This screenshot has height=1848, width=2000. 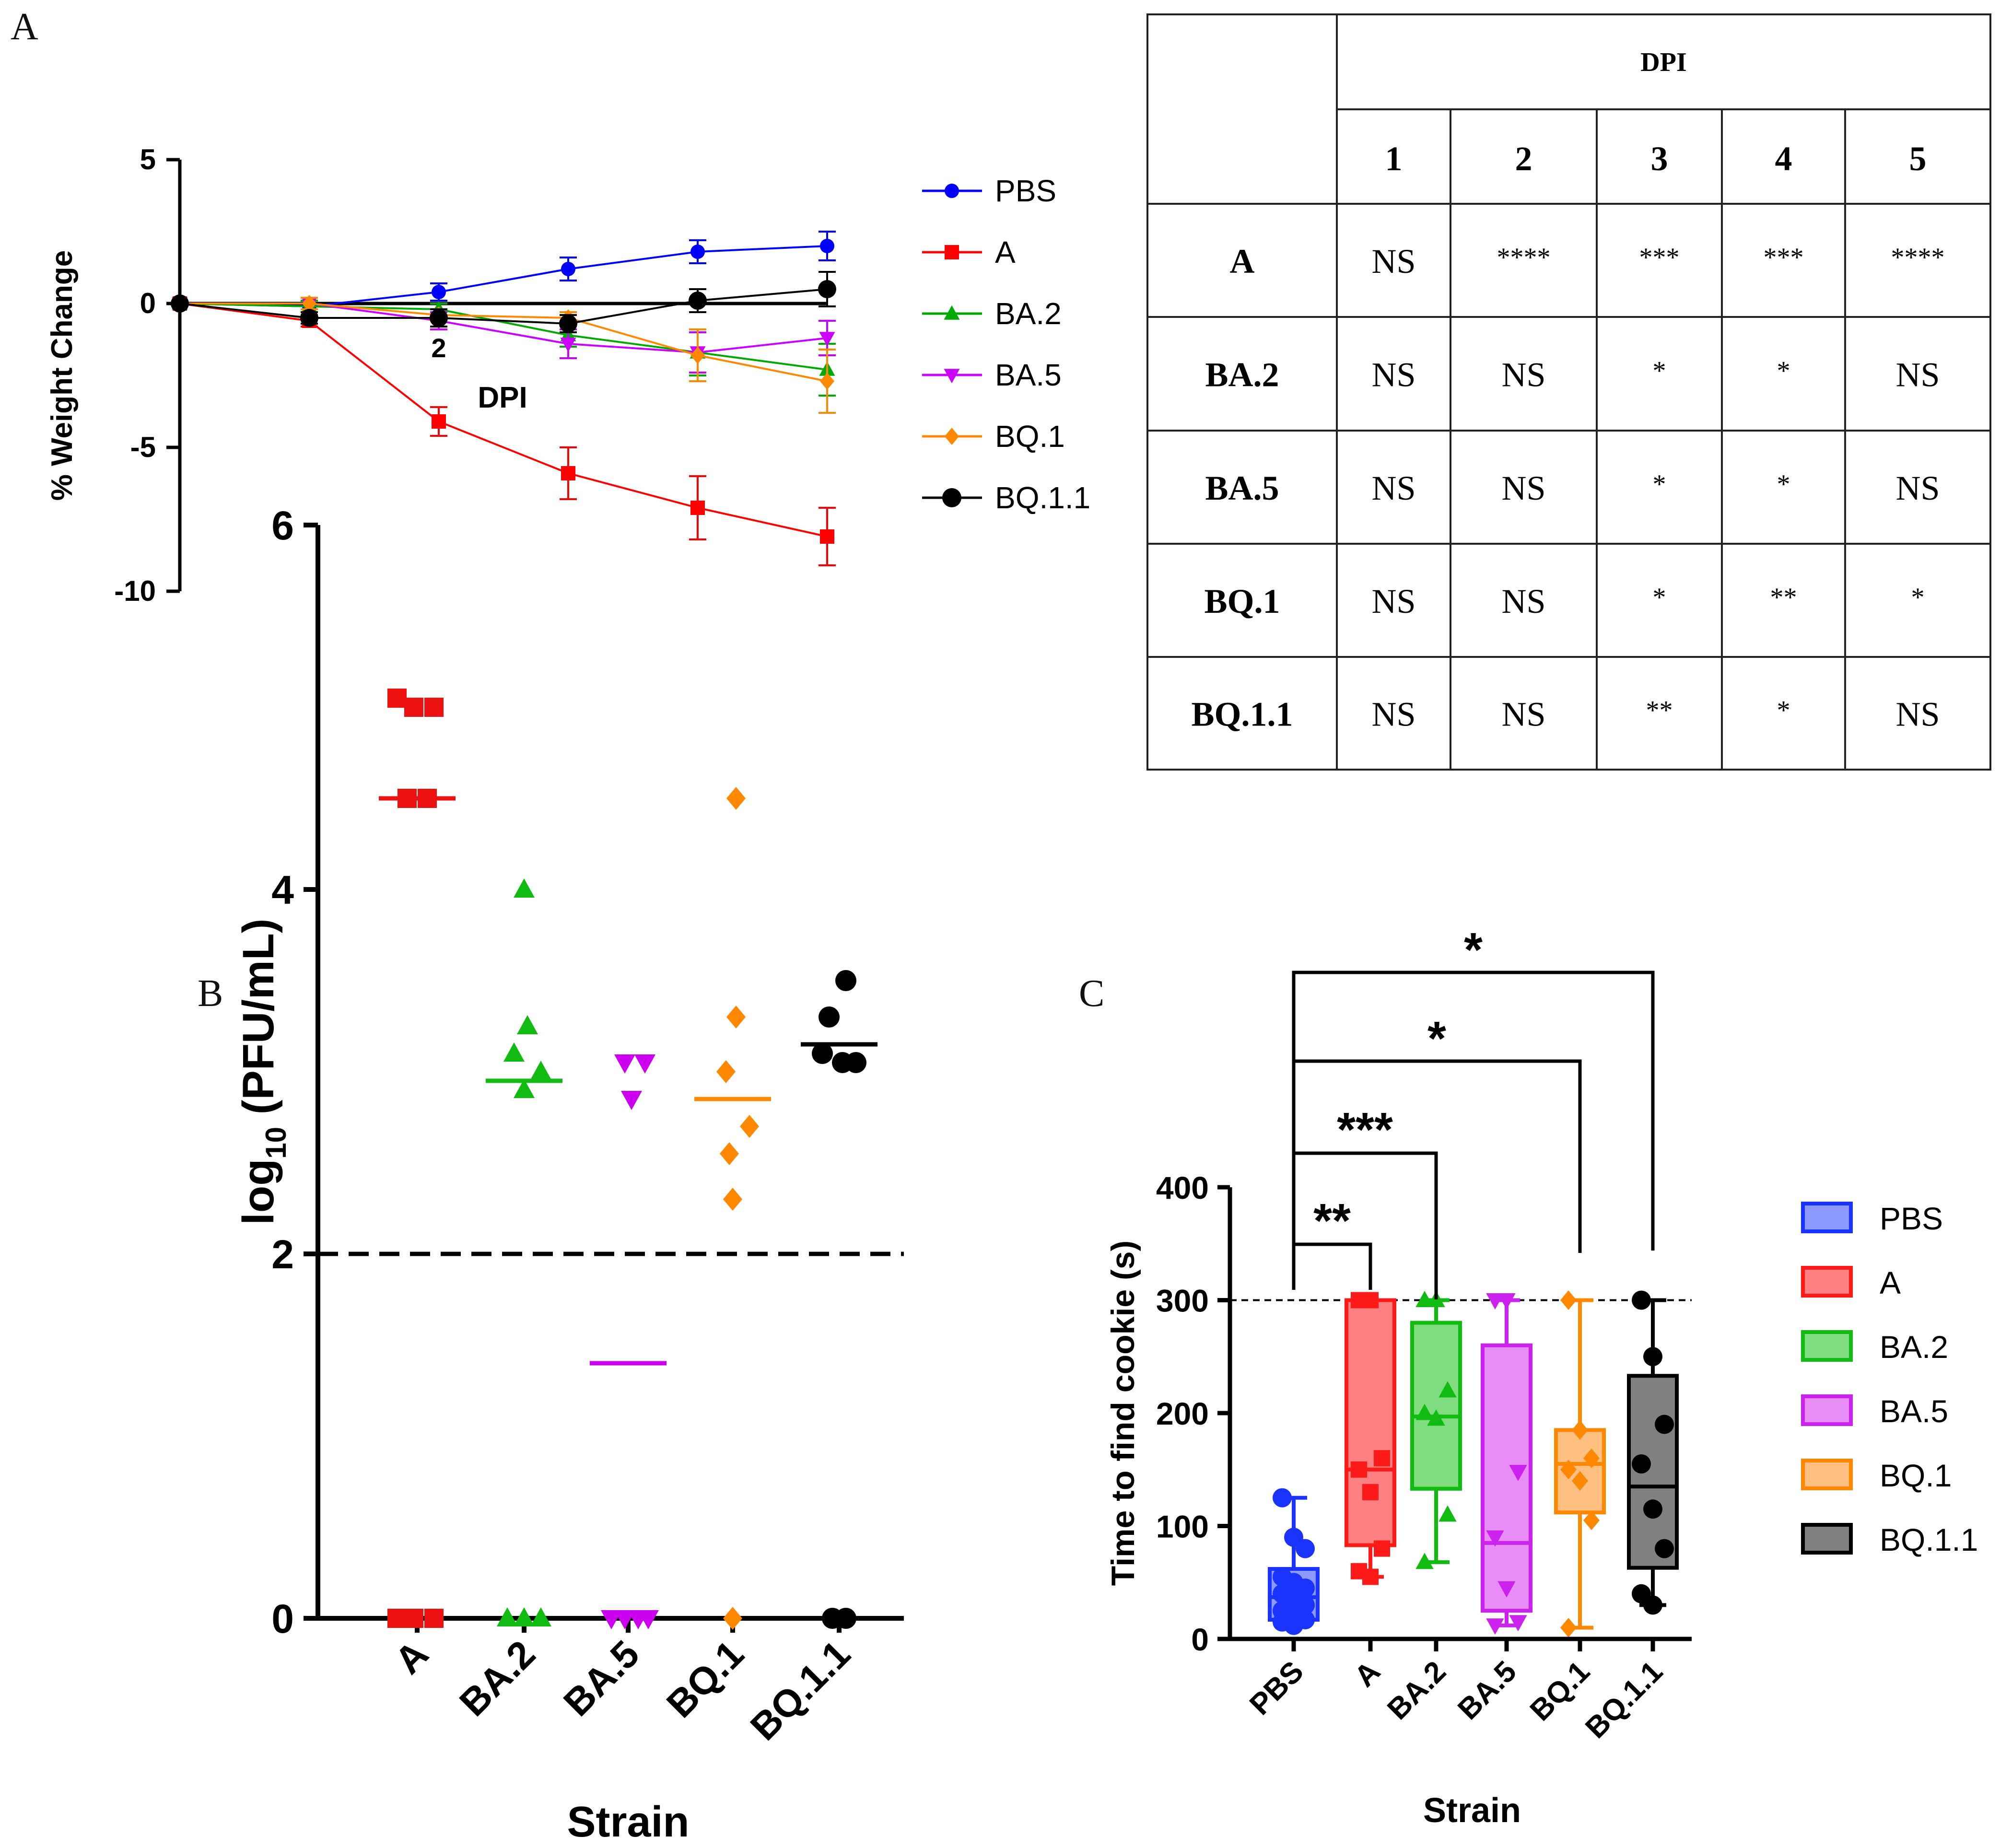 What do you see at coordinates (993, 436) in the screenshot?
I see `legend-item-bq-1: BQ.1` at bounding box center [993, 436].